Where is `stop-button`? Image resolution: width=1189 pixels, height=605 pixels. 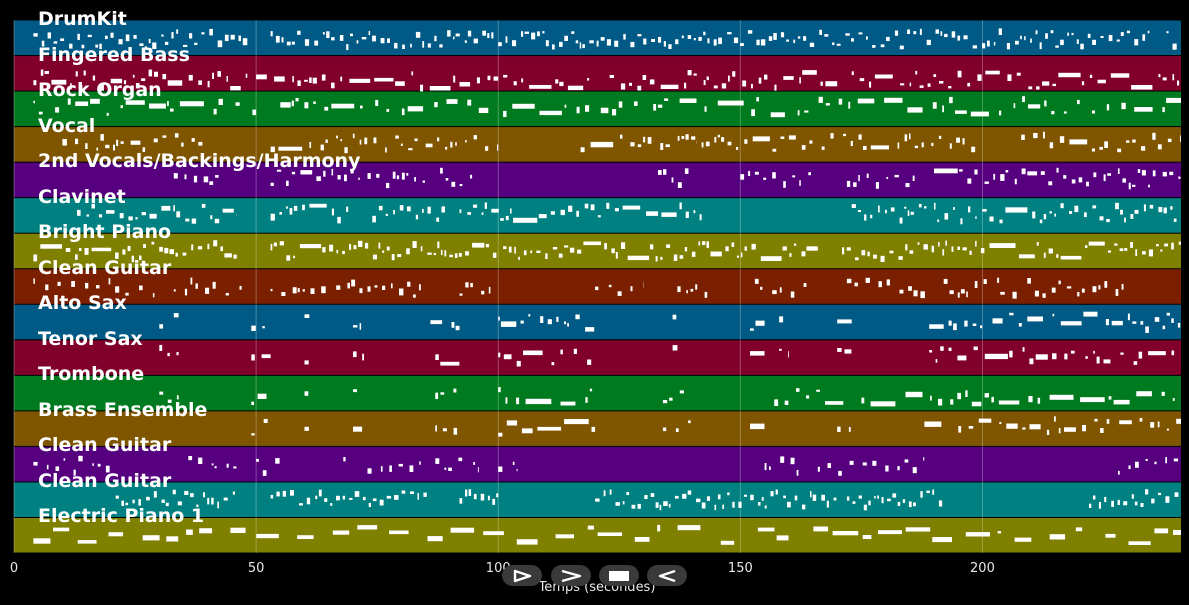
stop-button is located at coordinates (619, 575).